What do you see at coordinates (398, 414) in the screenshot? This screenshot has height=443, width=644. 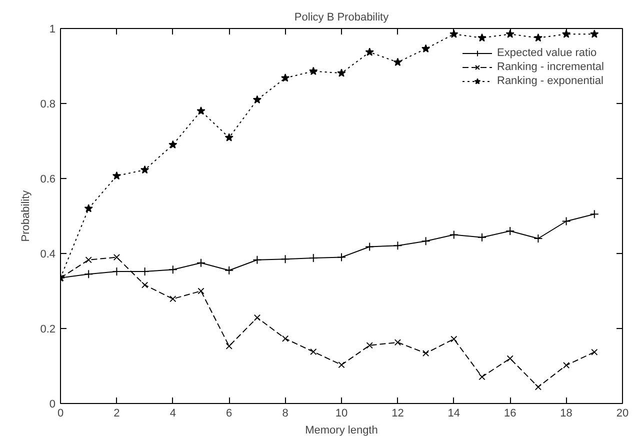 I see `x-tick-label: 12` at bounding box center [398, 414].